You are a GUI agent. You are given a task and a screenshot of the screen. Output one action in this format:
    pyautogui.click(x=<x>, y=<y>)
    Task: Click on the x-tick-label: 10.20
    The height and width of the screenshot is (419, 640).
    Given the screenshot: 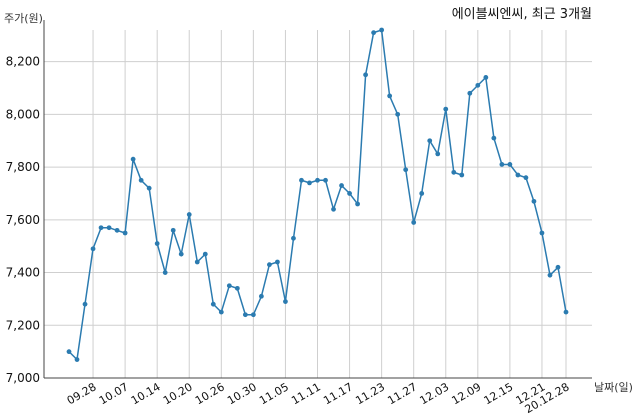 What is the action you would take?
    pyautogui.click(x=178, y=393)
    